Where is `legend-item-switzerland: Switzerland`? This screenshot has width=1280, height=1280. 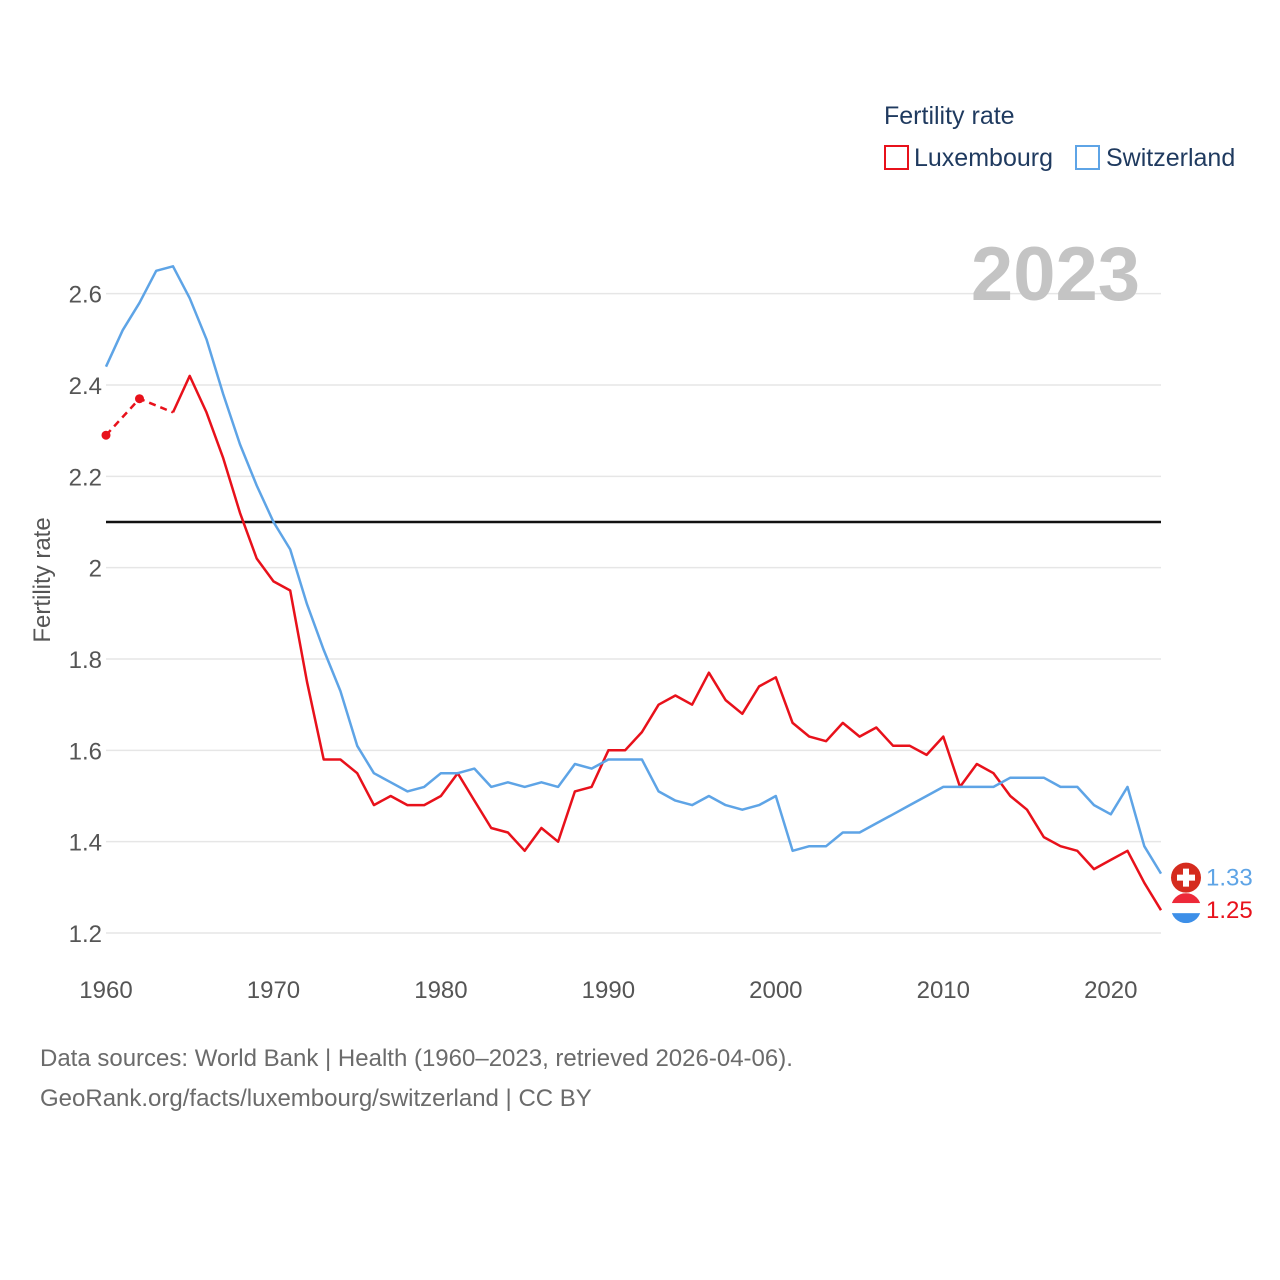
legend-item-switzerland: Switzerland is located at coordinates (1155, 158).